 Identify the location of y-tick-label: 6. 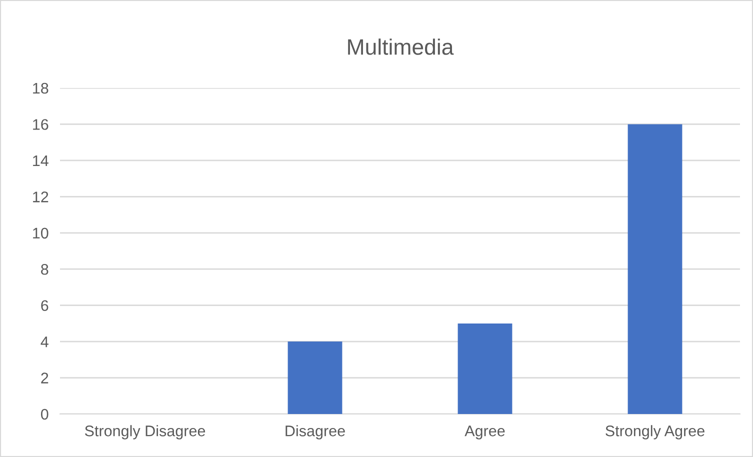
(44, 306).